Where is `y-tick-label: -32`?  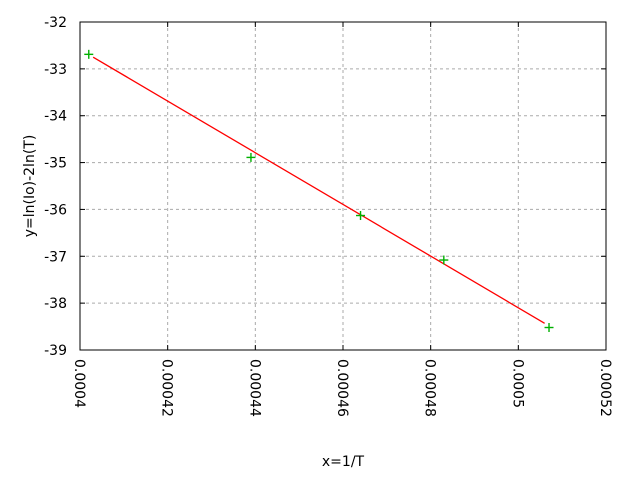 y-tick-label: -32 is located at coordinates (55, 23).